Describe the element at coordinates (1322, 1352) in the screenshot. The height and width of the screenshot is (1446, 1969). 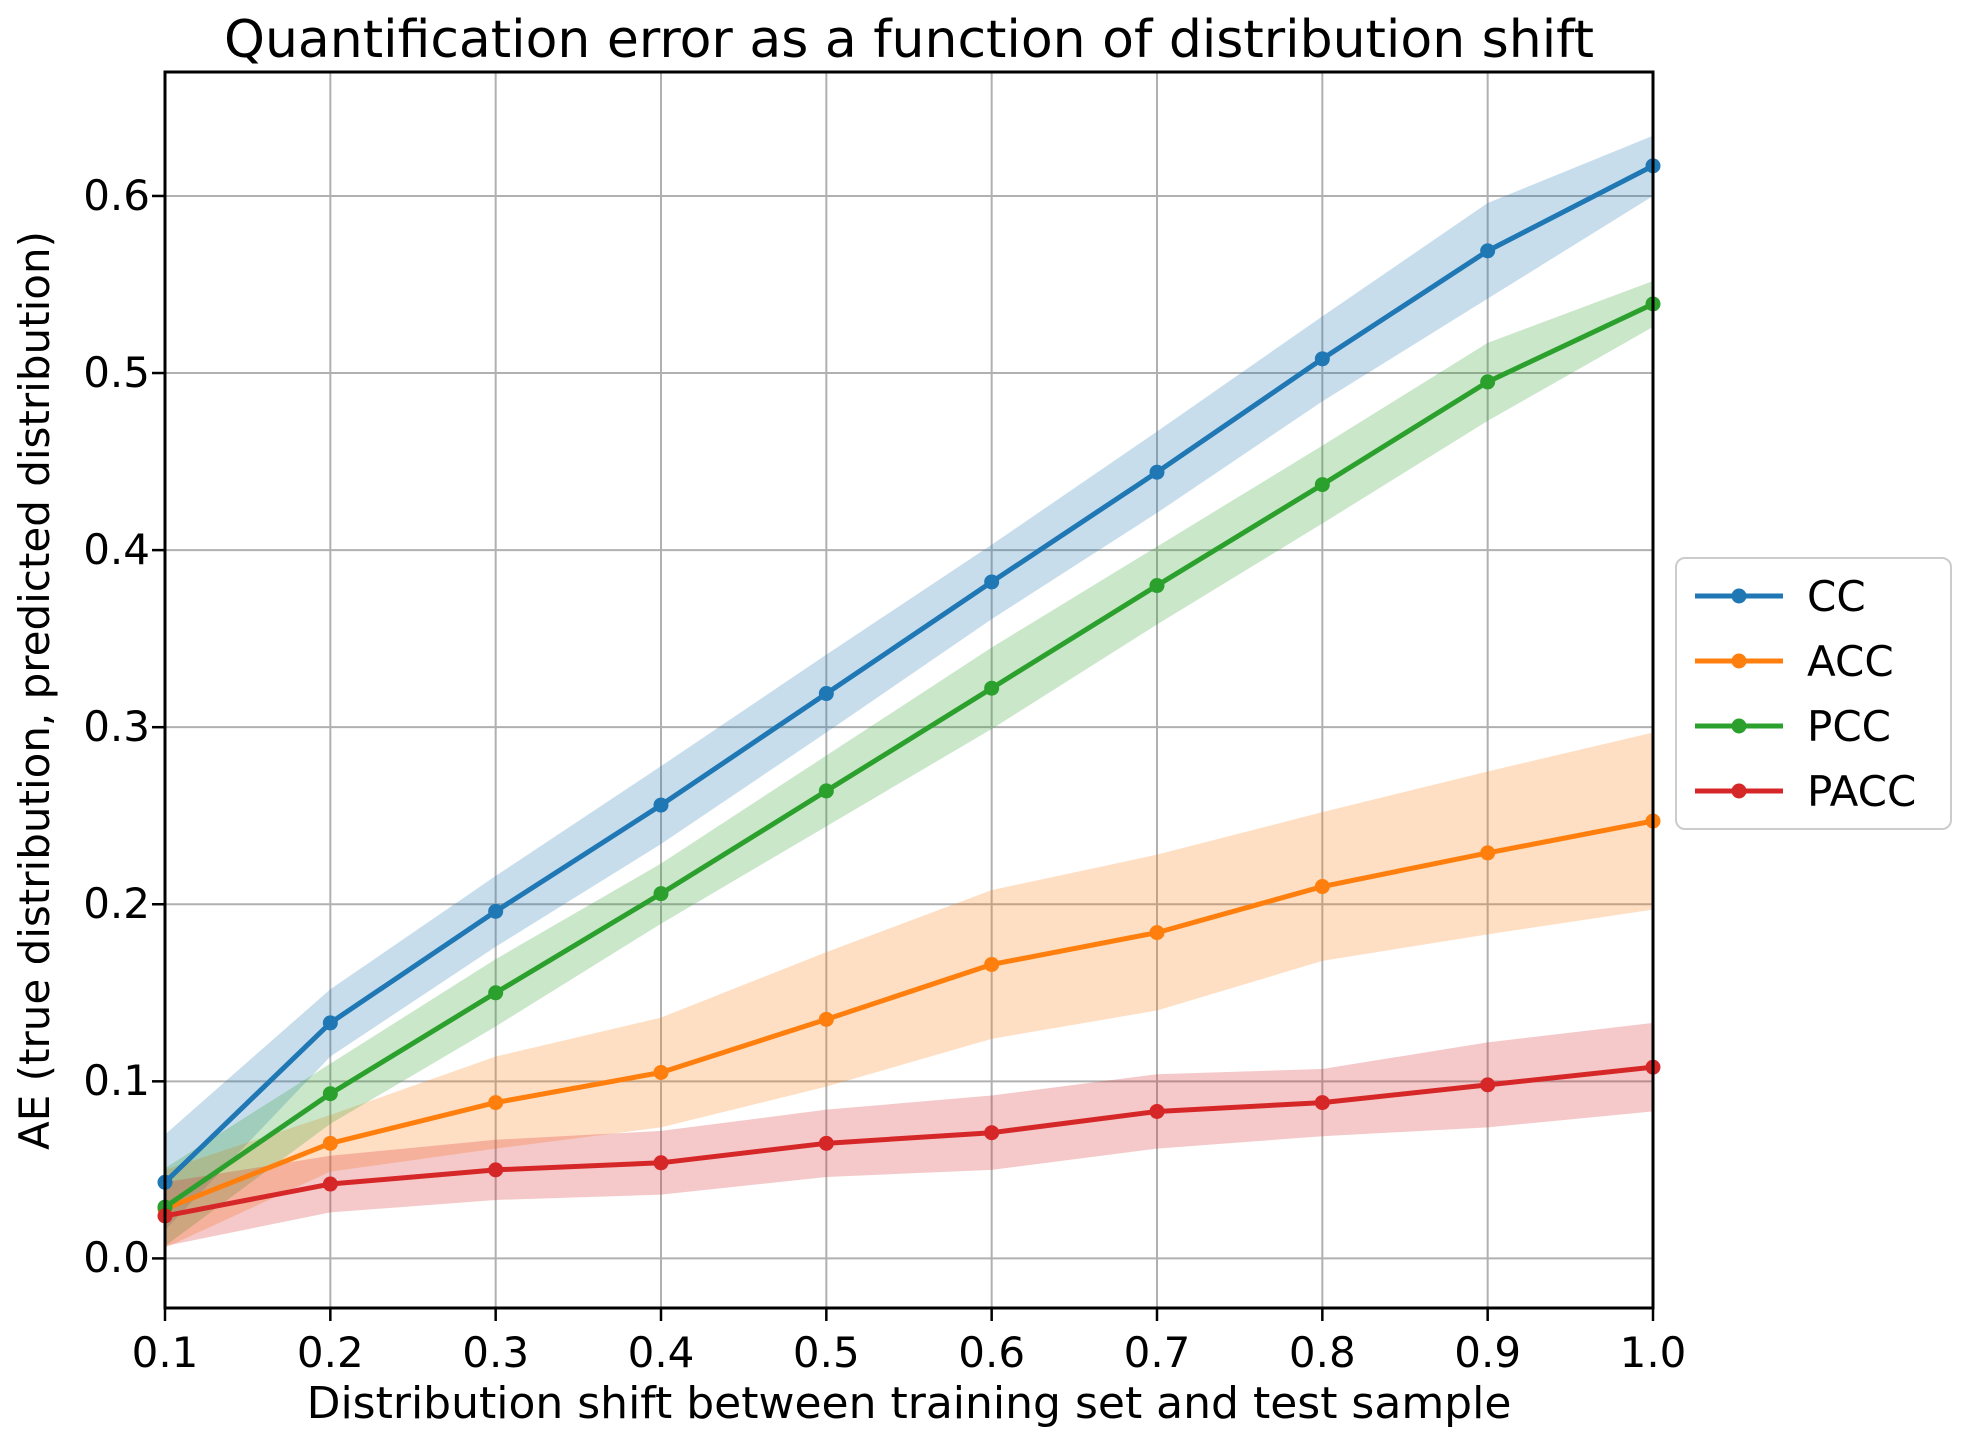
I see `x-tick-label: 0.8` at that location.